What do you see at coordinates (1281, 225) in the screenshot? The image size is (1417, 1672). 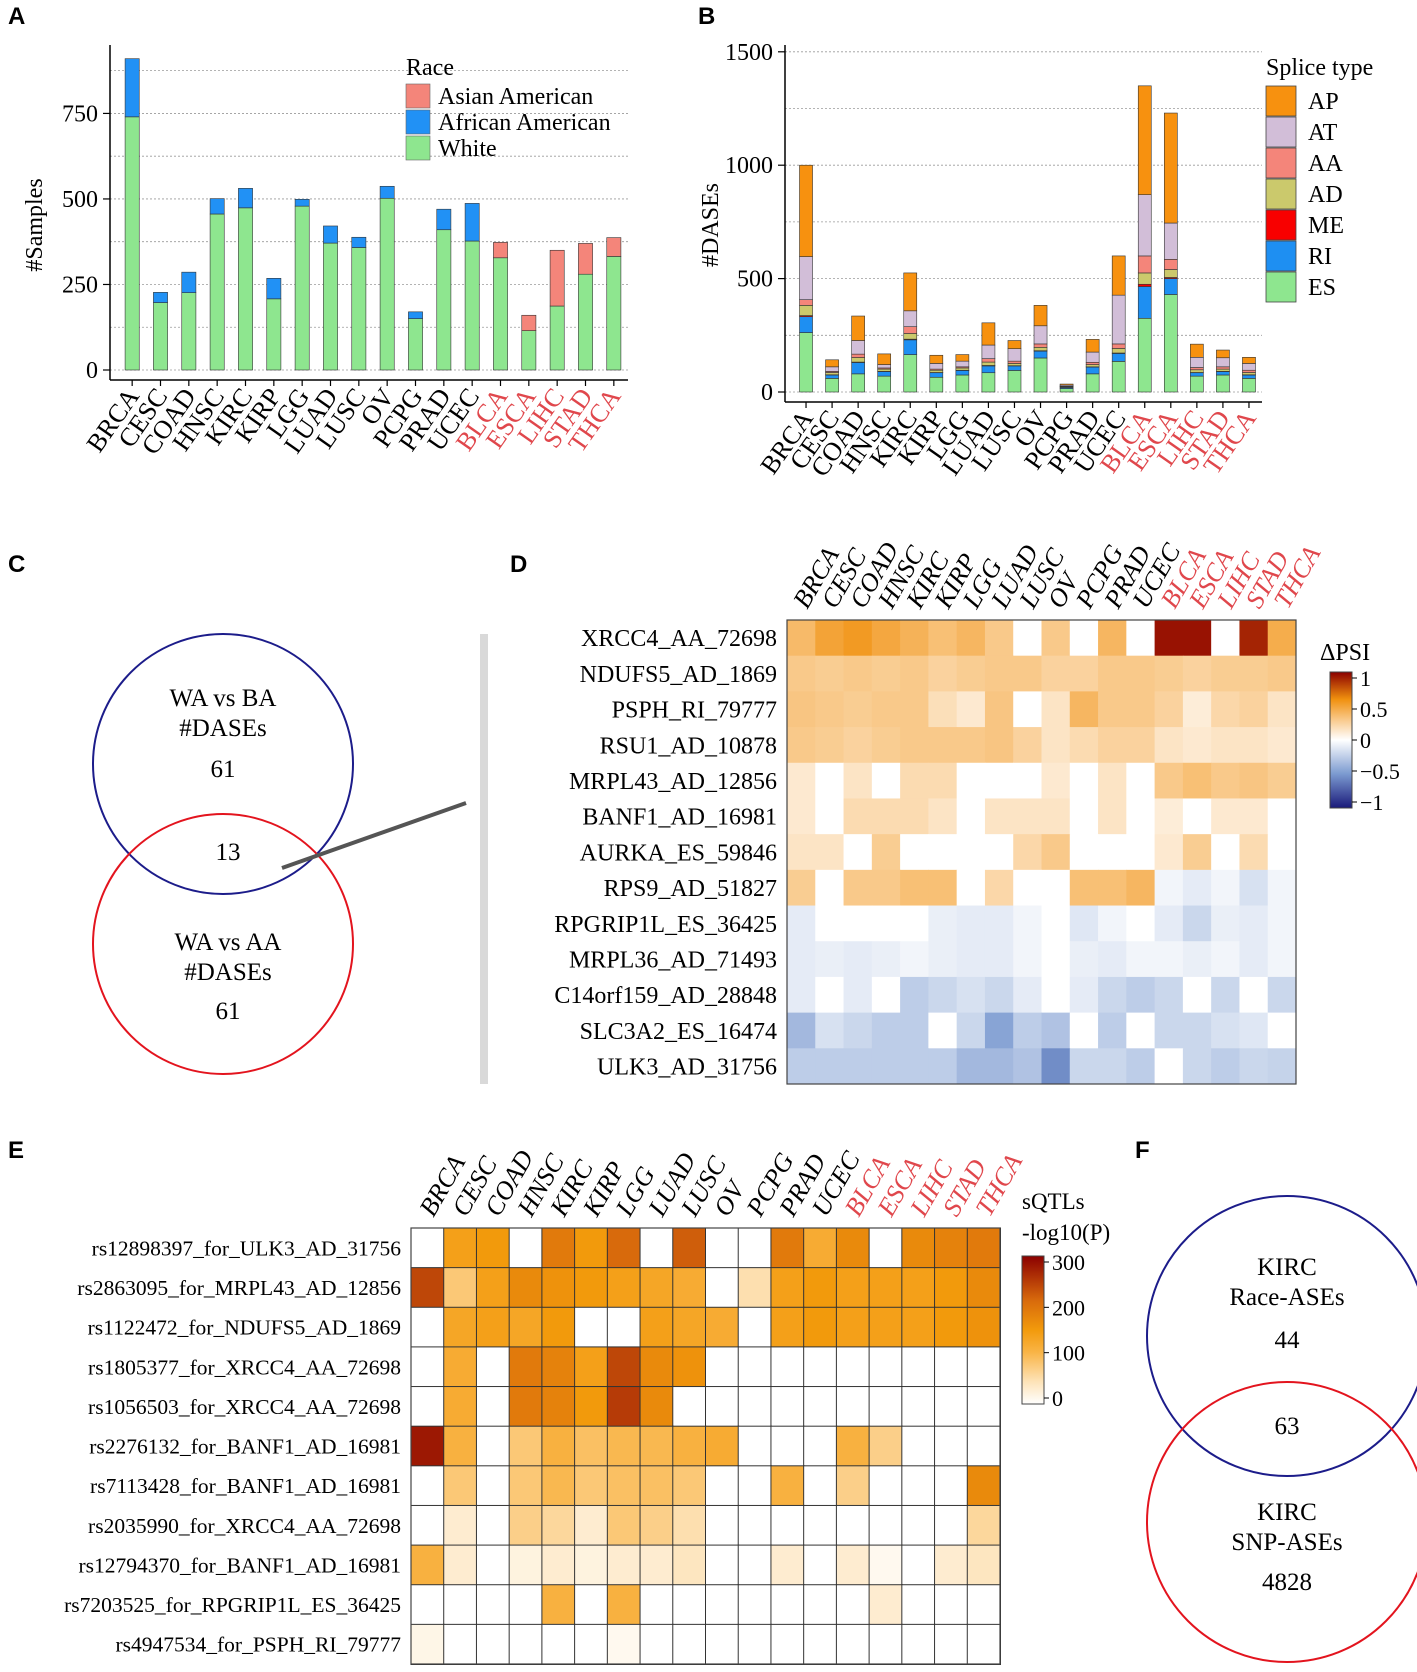 I see `legend-b-swatch-me` at bounding box center [1281, 225].